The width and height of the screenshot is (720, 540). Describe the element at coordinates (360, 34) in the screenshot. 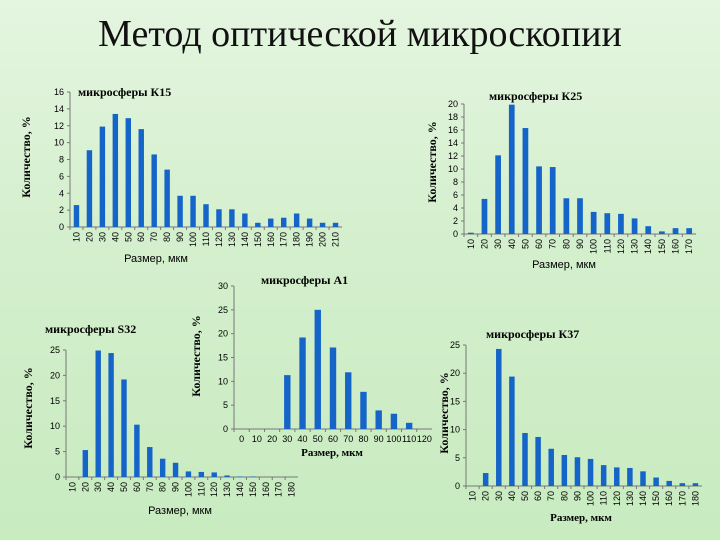

I see `page-title: Метод оптической микроскопии` at that location.